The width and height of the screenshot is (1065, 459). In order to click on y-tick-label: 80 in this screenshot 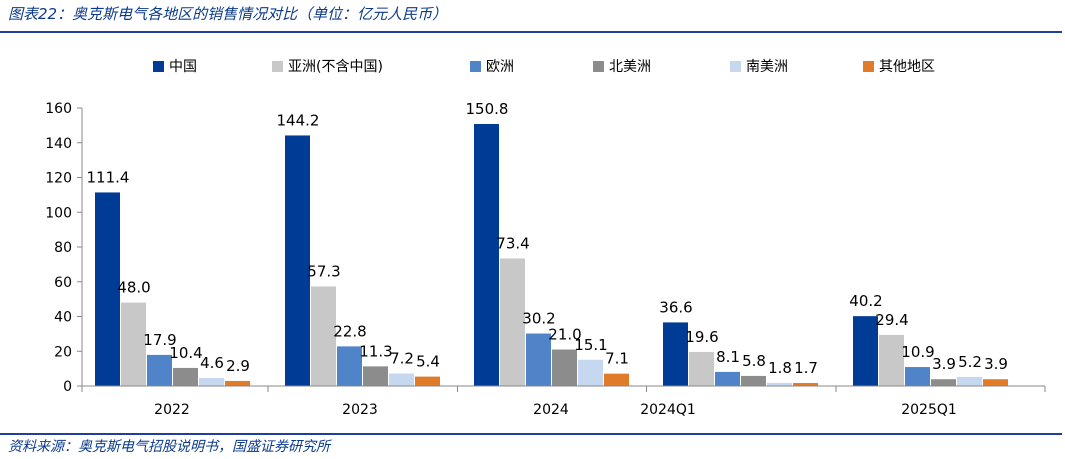, I will do `click(63, 248)`.